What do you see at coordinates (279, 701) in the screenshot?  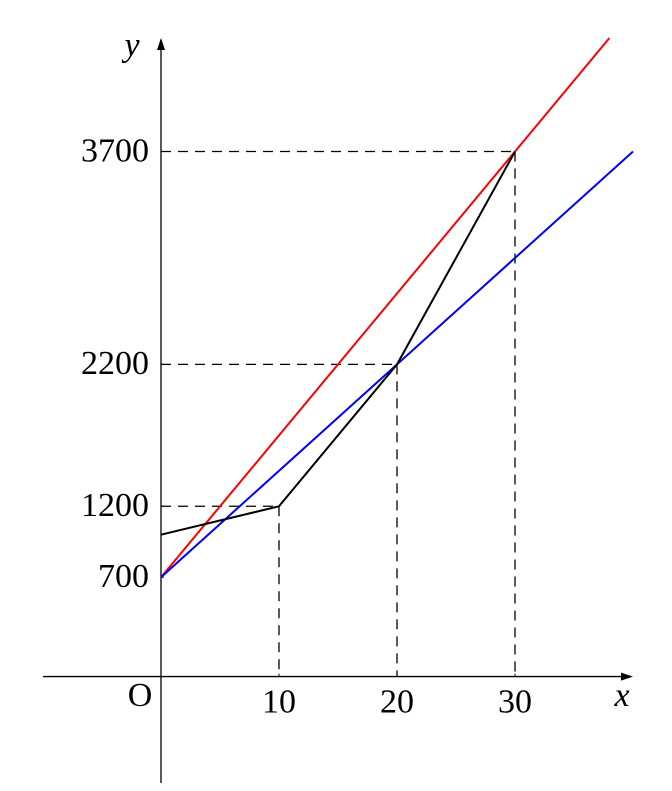 I see `x-tick-label: 10` at bounding box center [279, 701].